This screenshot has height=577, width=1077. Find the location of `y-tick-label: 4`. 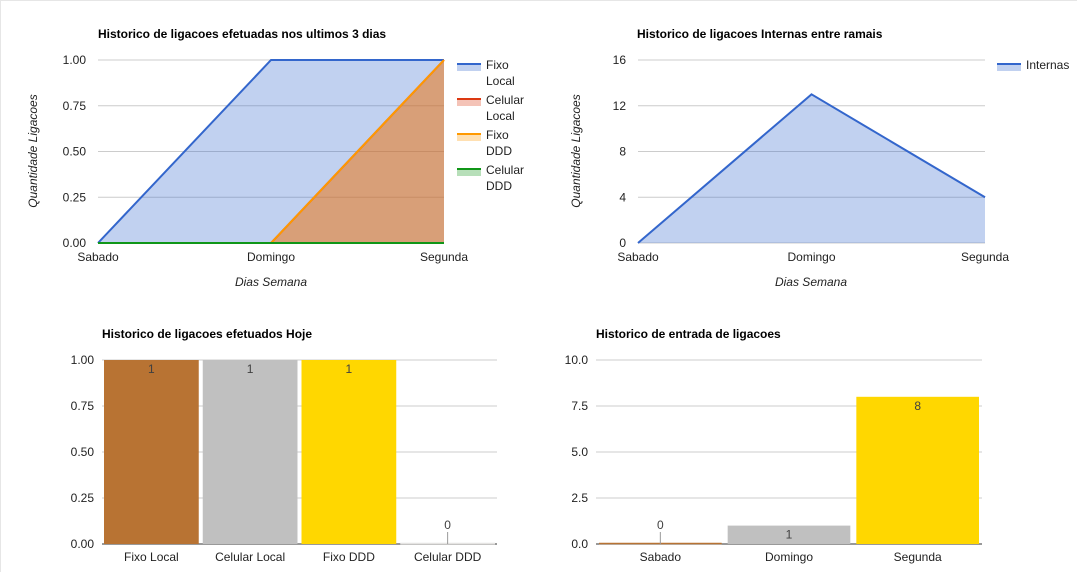

y-tick-label: 4 is located at coordinates (622, 197).